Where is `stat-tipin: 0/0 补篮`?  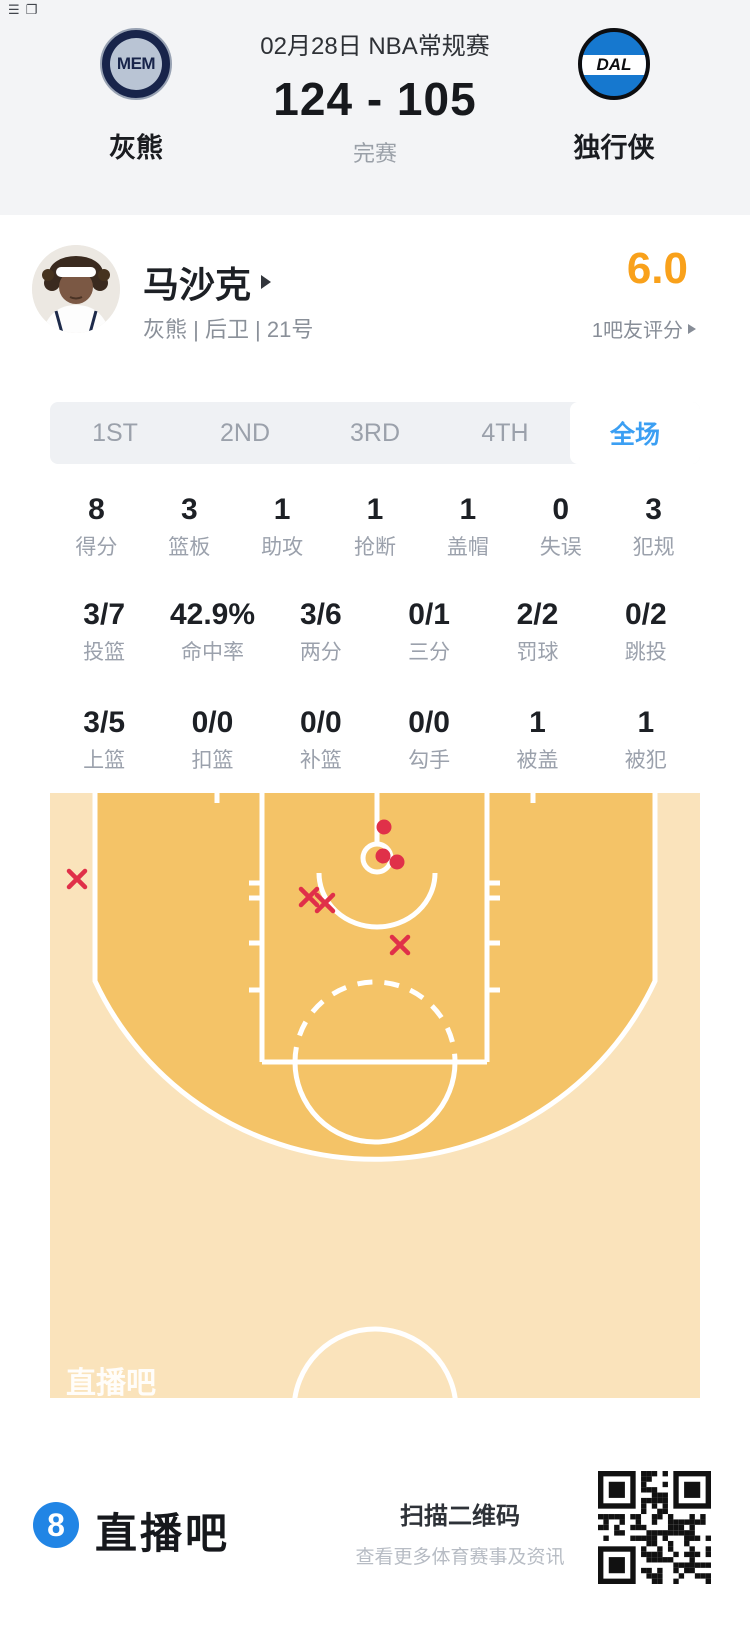 stat-tipin: 0/0 补篮 is located at coordinates (321, 739).